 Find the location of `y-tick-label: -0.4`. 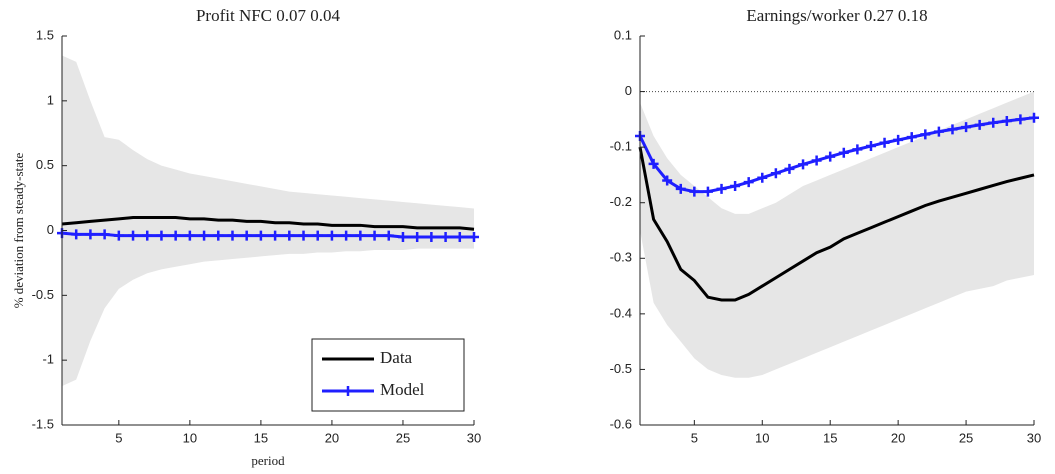

y-tick-label: -0.4 is located at coordinates (621, 312).